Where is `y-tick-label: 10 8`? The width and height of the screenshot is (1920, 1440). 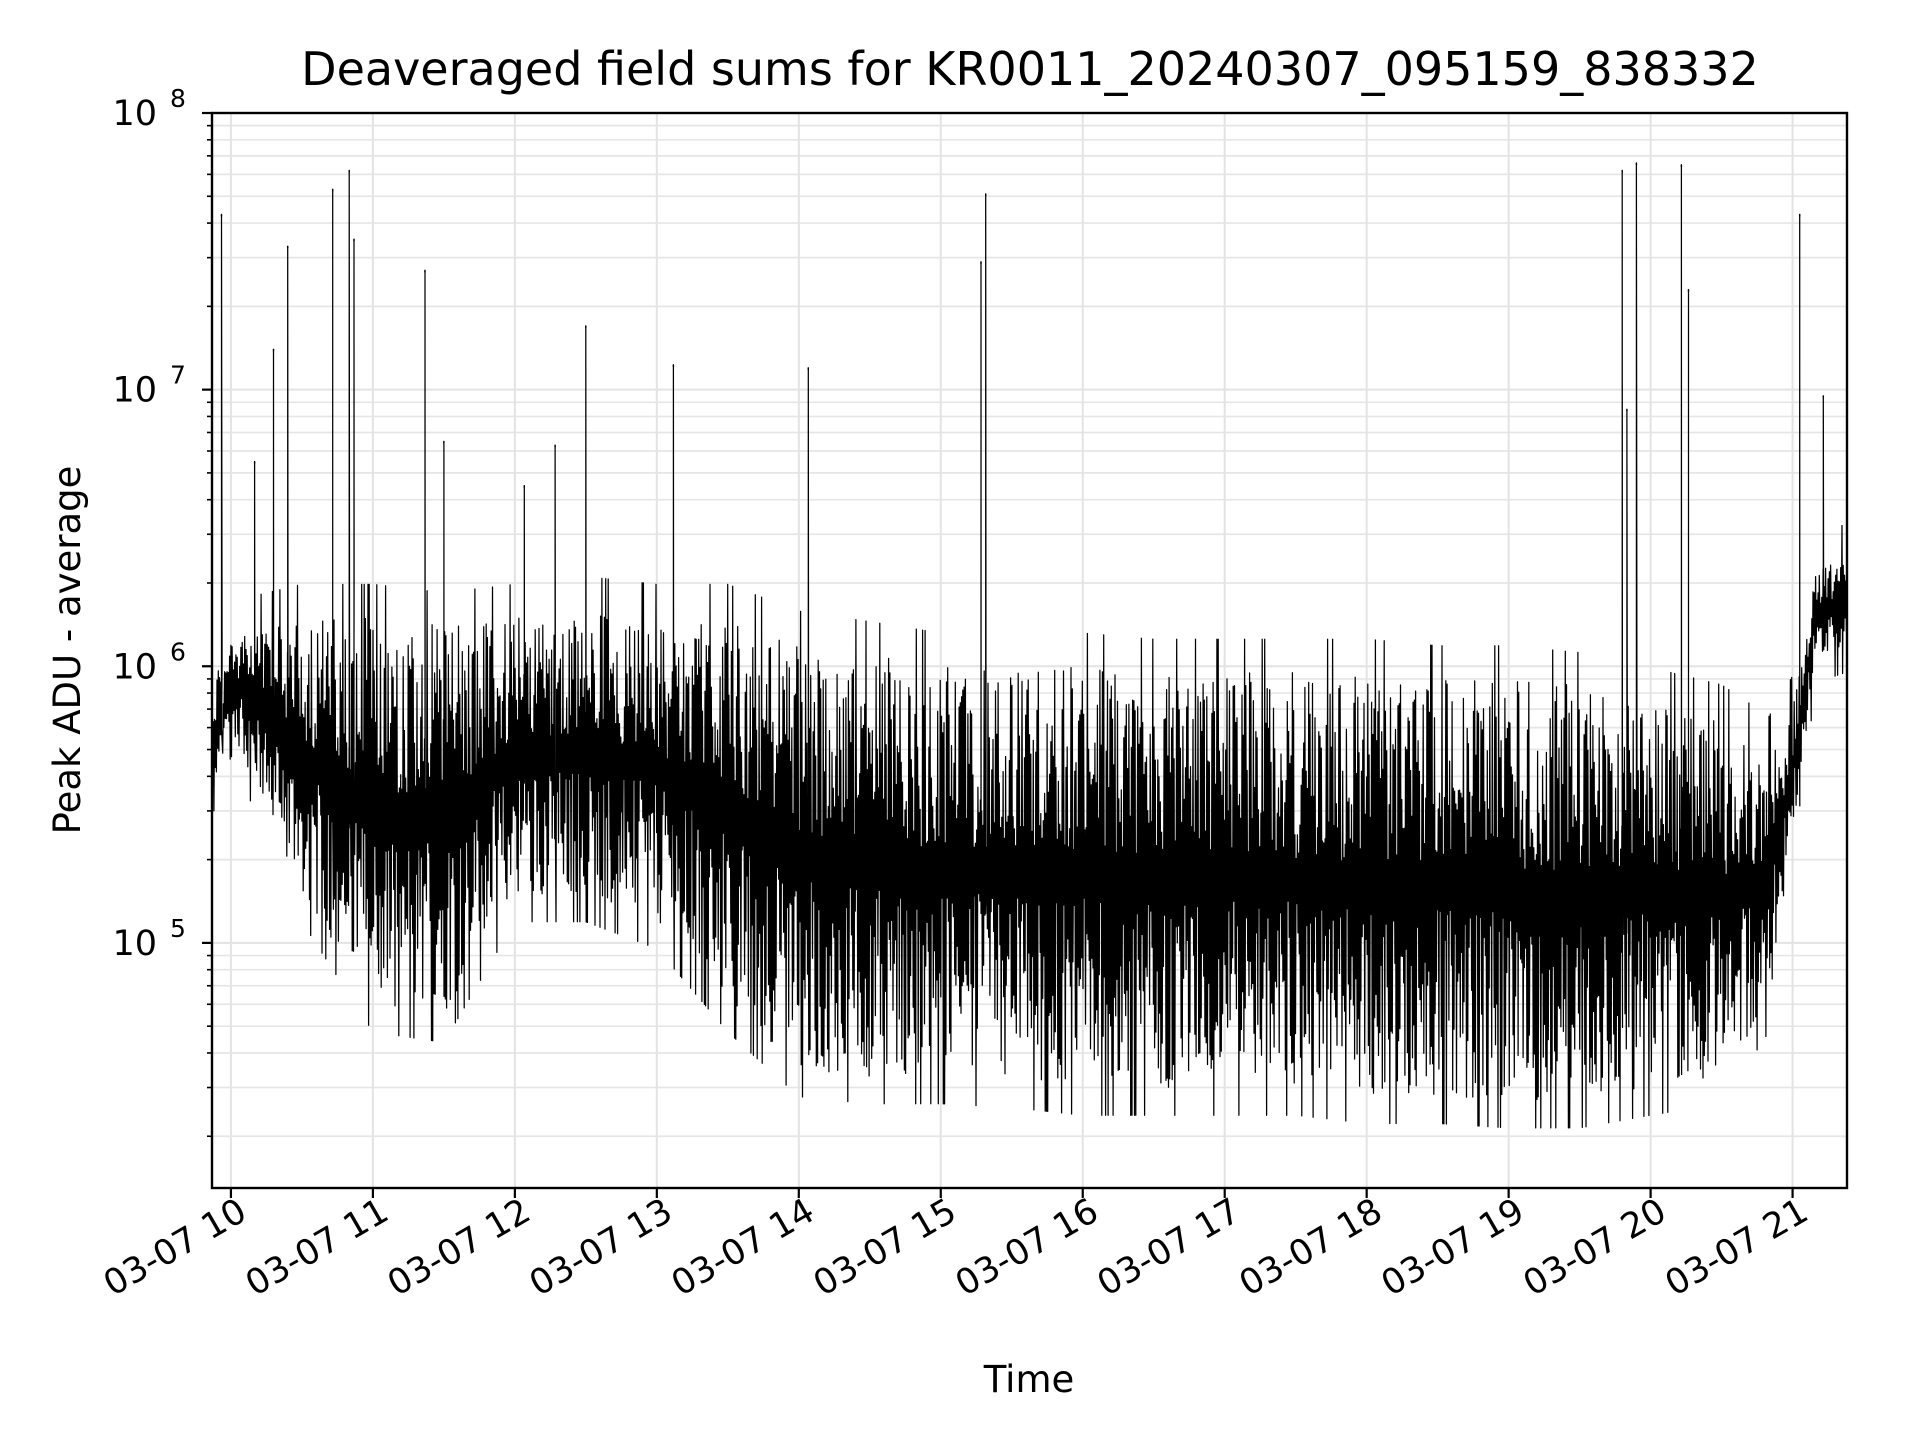 y-tick-label: 10 8 is located at coordinates (148, 109).